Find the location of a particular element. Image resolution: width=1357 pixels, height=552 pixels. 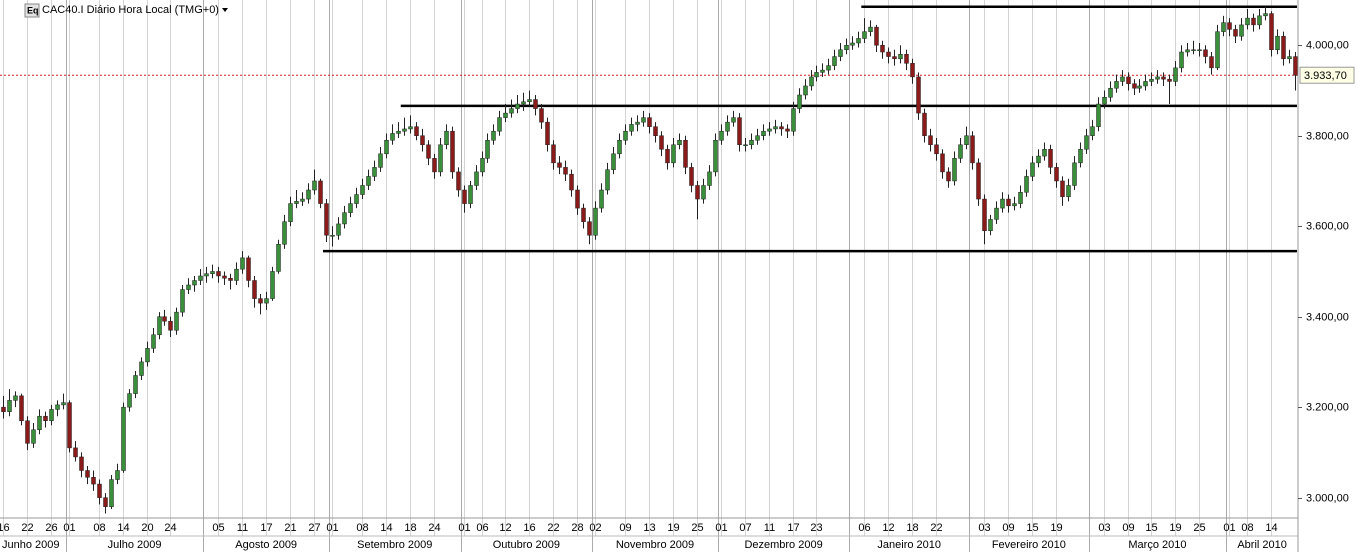

x-tick-label: 13 is located at coordinates (649, 528).